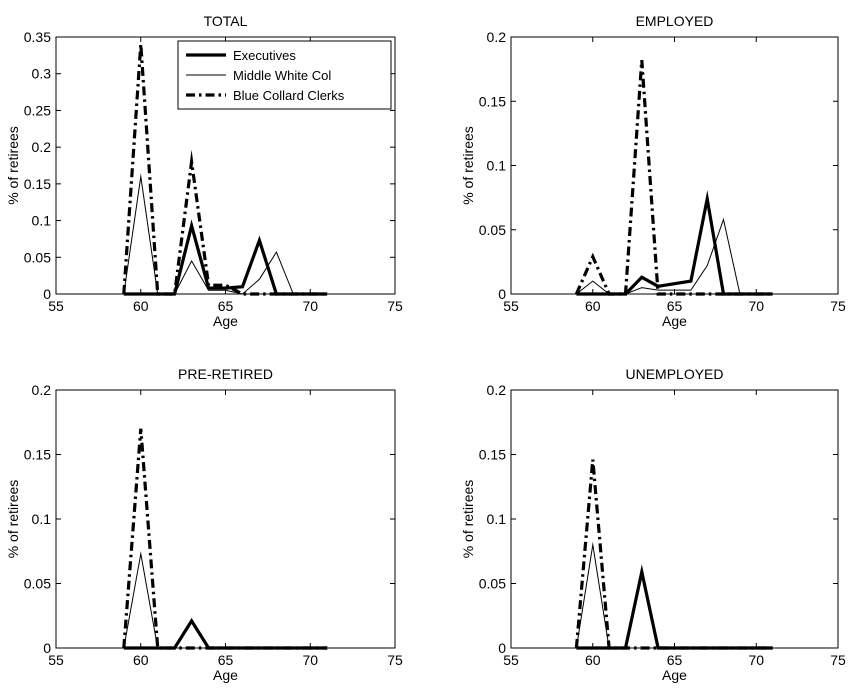  I want to click on series-line-middle-white-col, so click(225, 233).